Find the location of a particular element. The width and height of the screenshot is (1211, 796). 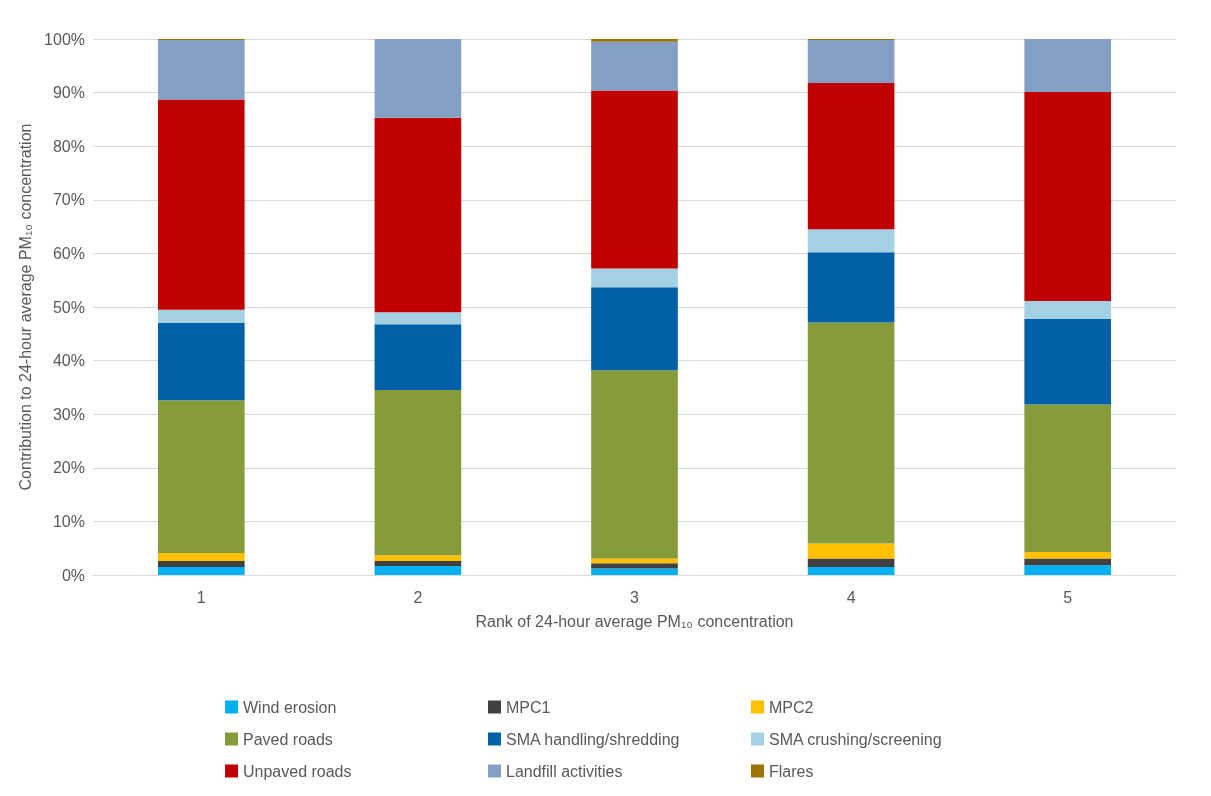

legend-label: MPC2 is located at coordinates (791, 707).